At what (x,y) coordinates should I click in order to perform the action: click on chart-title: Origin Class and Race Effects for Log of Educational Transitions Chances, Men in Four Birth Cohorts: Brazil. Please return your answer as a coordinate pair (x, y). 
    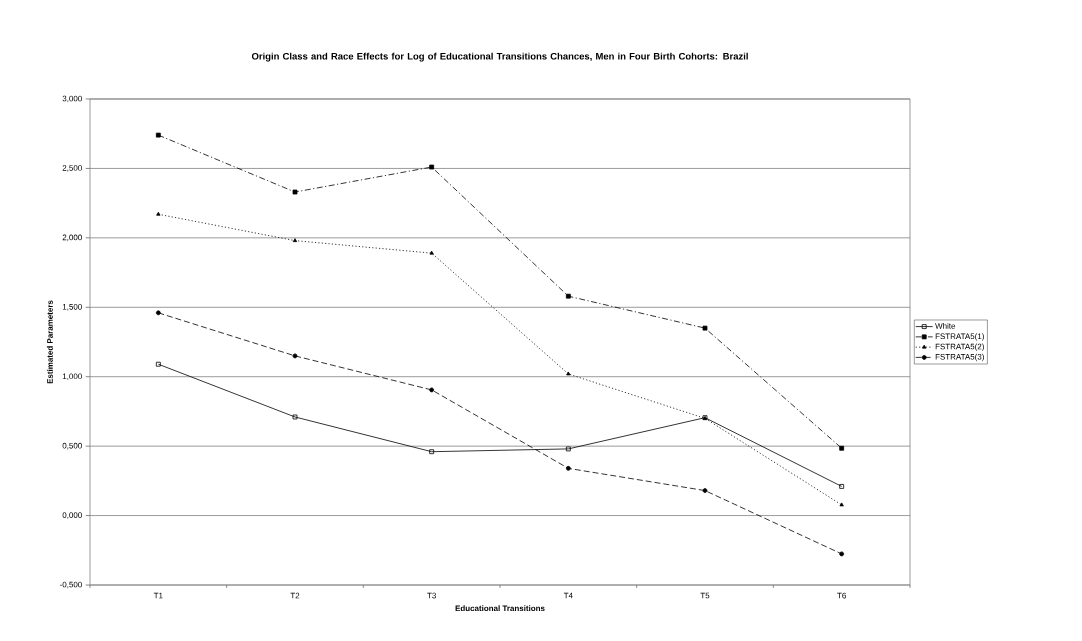
    Looking at the image, I should click on (499, 57).